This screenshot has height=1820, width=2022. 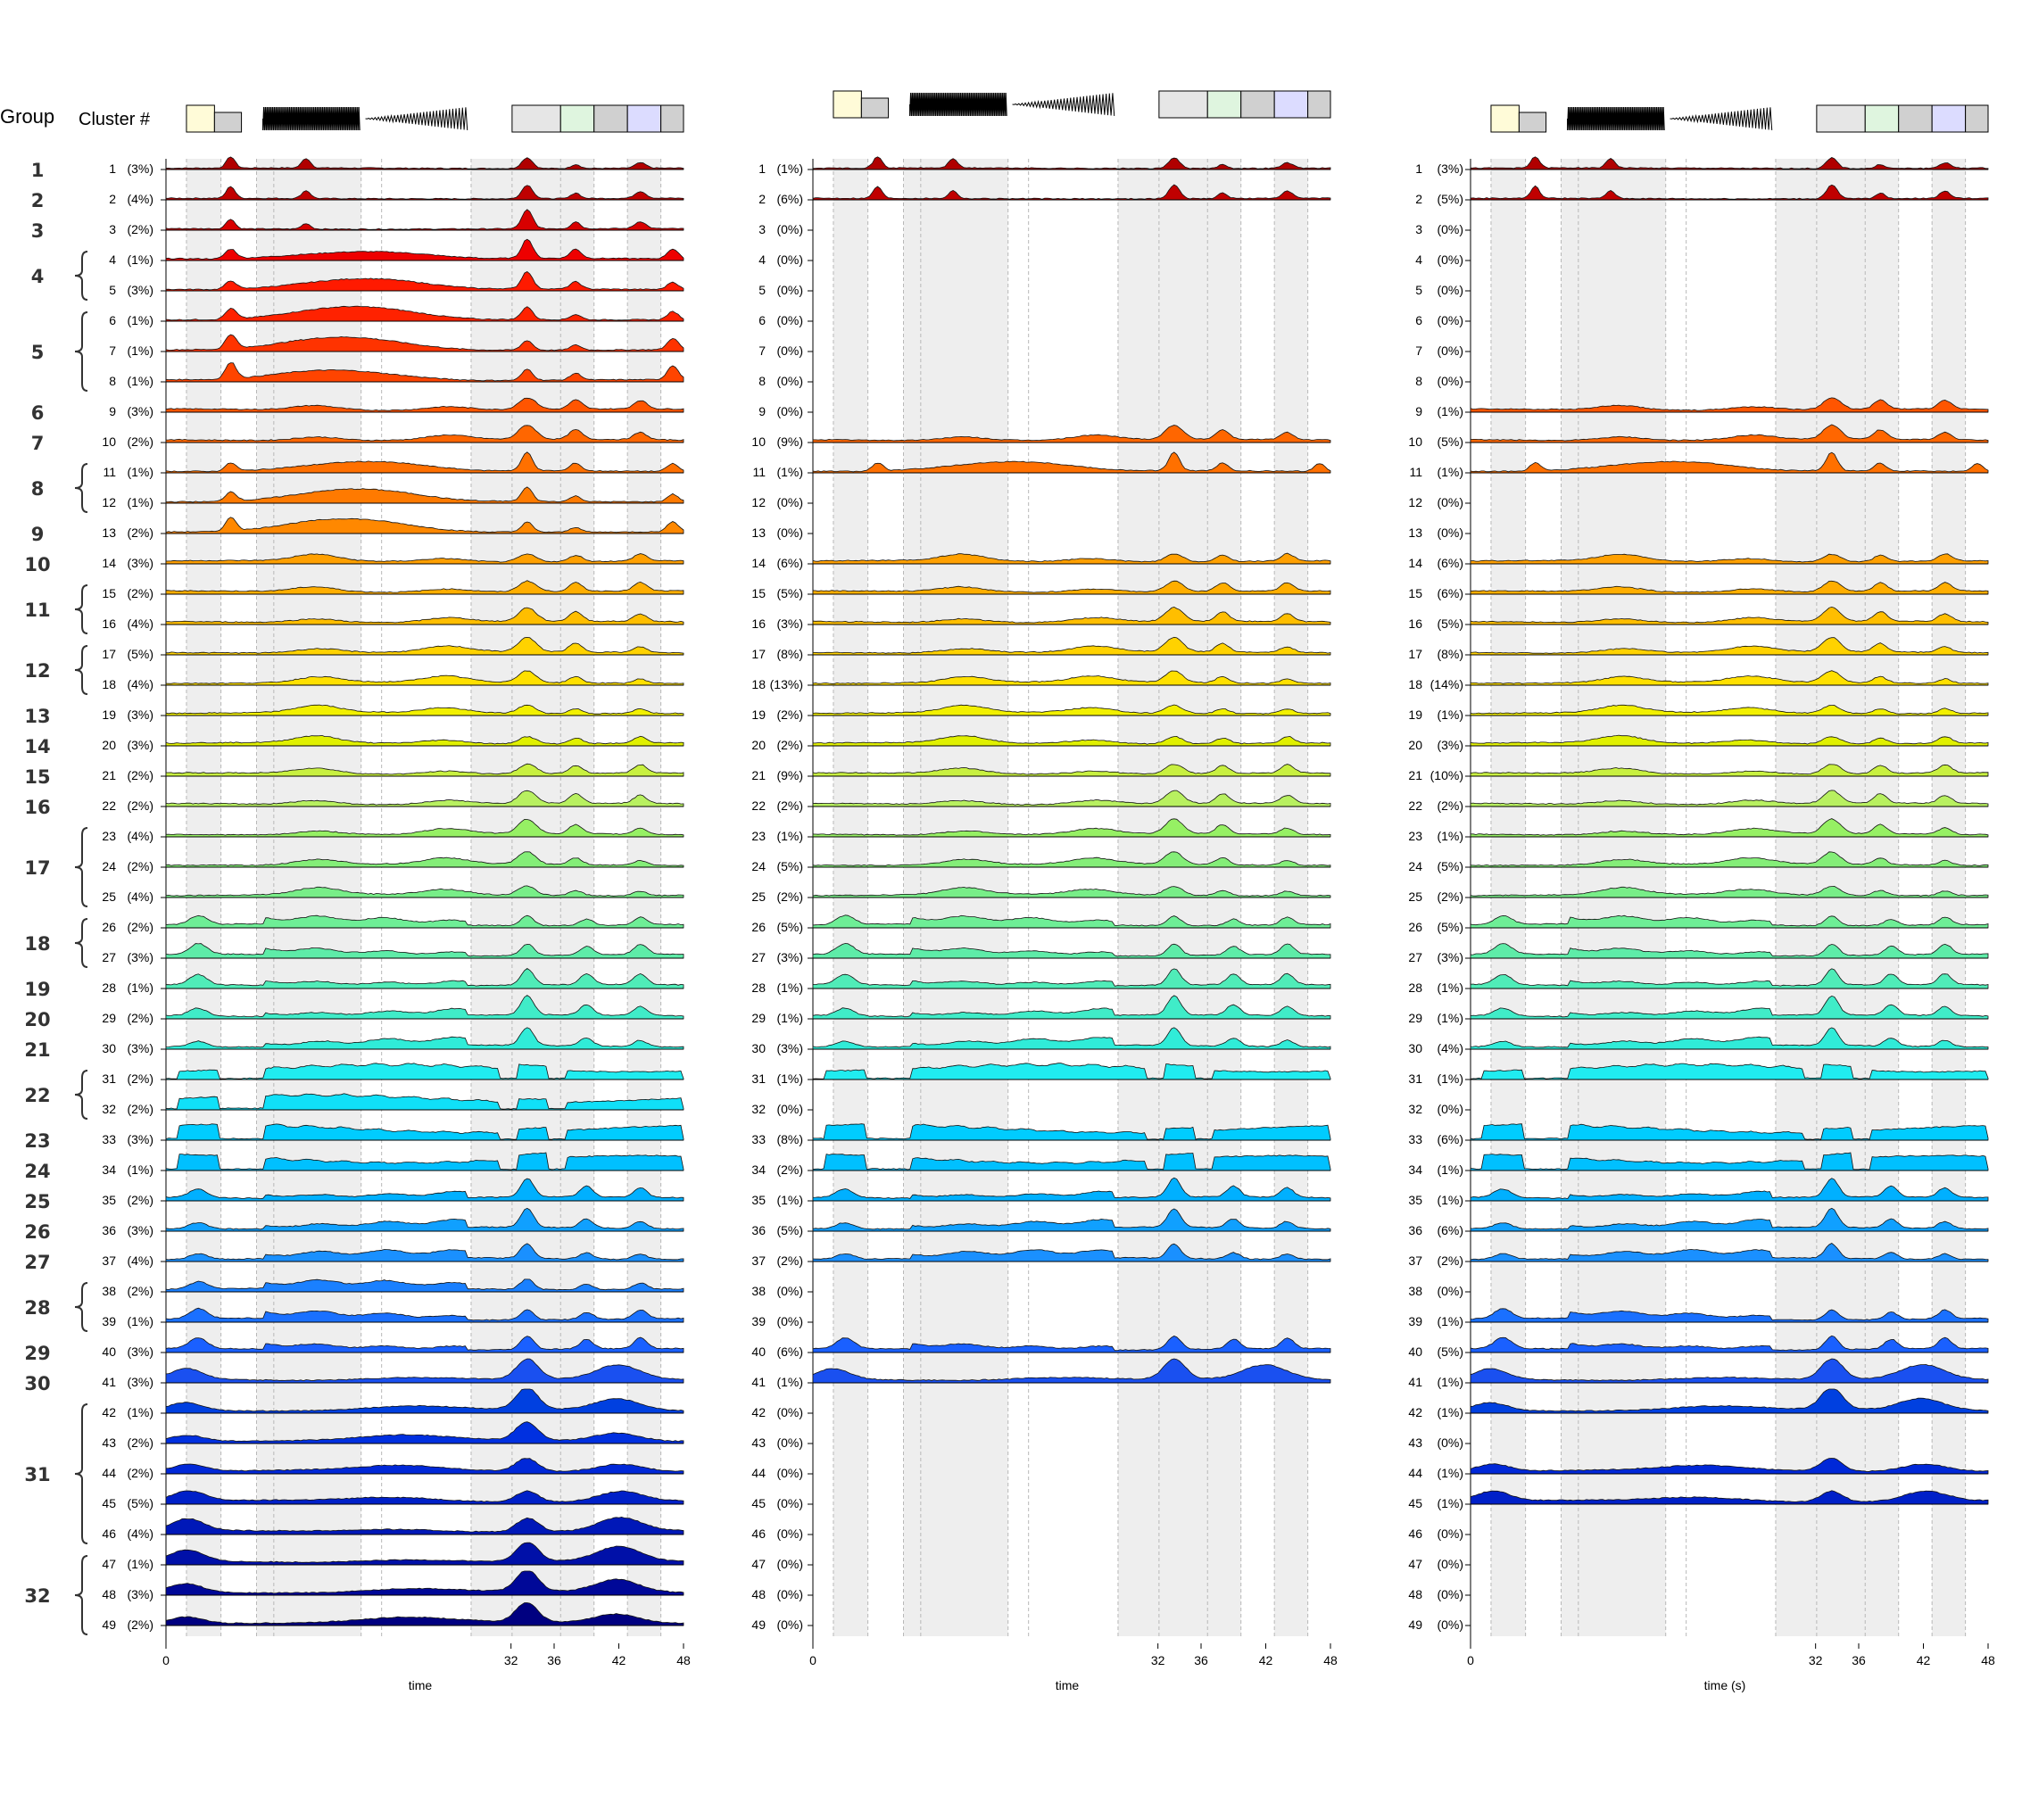 I want to click on cluster-number: 4, so click(x=1418, y=259).